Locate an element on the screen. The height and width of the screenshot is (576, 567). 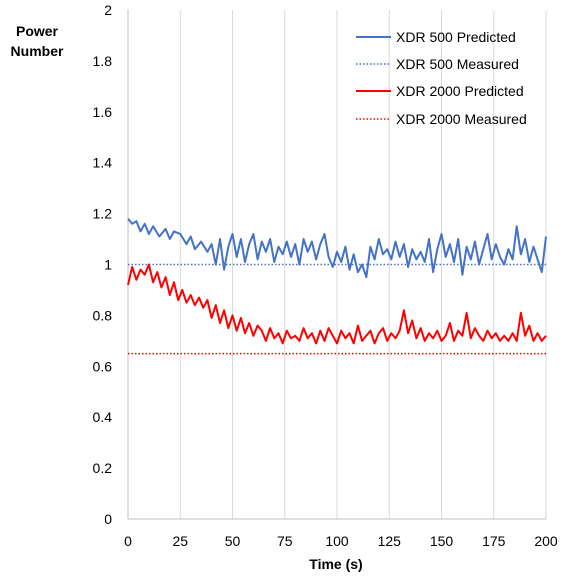
legend-label-xdr2000-measured: XDR 2000 Measured is located at coordinates (461, 119).